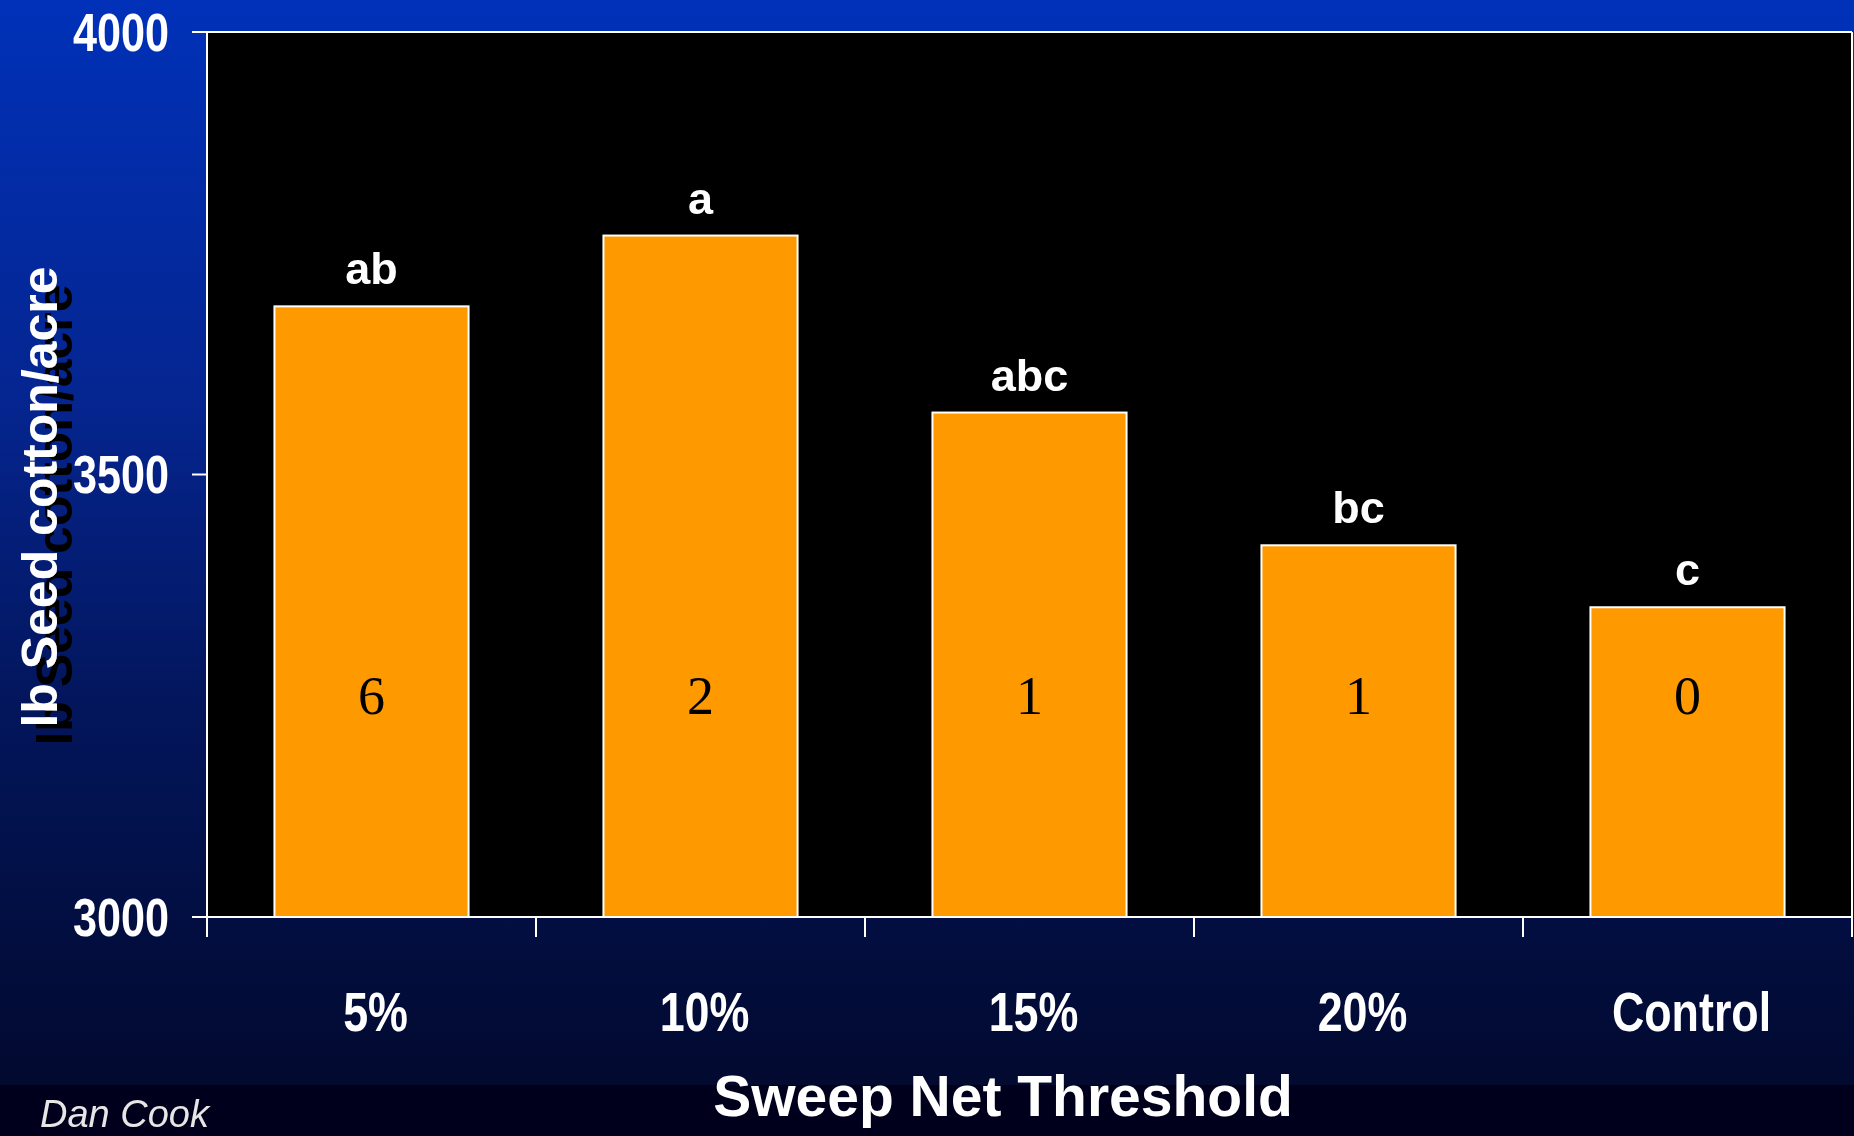 Image resolution: width=1854 pixels, height=1136 pixels. Describe the element at coordinates (704, 1012) in the screenshot. I see `x-tick-label: 10%` at that location.